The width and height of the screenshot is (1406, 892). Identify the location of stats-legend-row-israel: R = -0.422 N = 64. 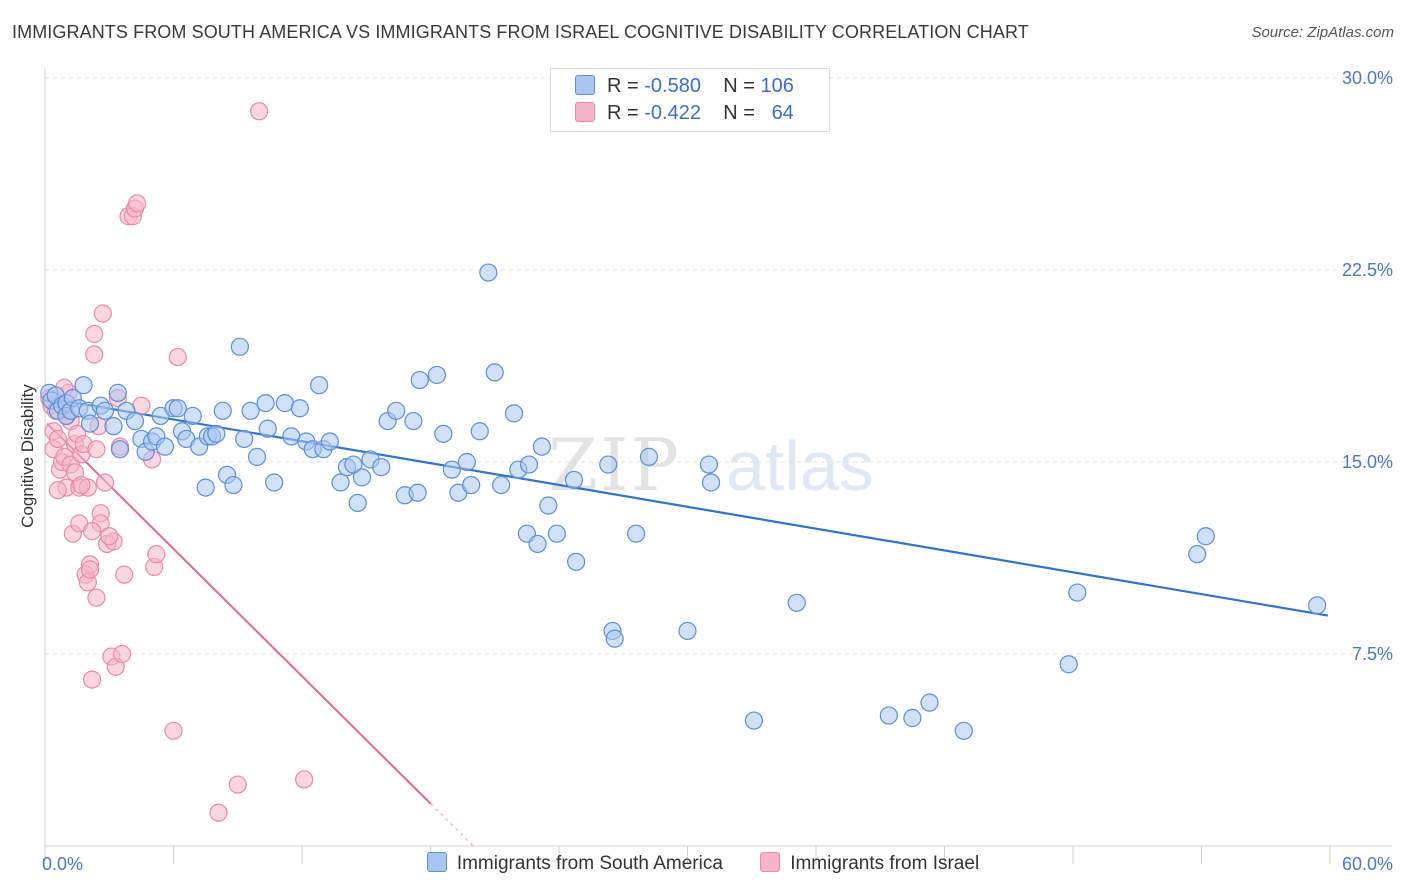
(684, 113).